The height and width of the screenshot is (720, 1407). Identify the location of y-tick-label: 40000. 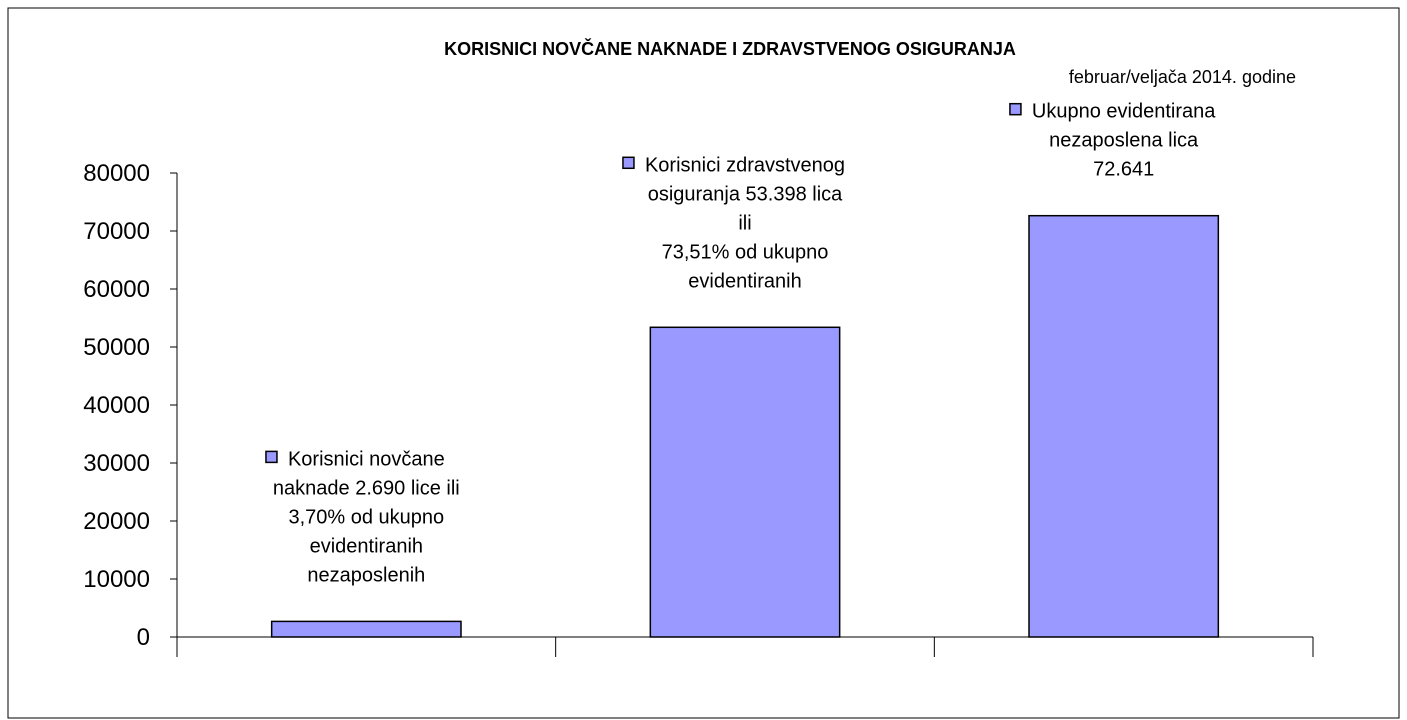
(116, 405).